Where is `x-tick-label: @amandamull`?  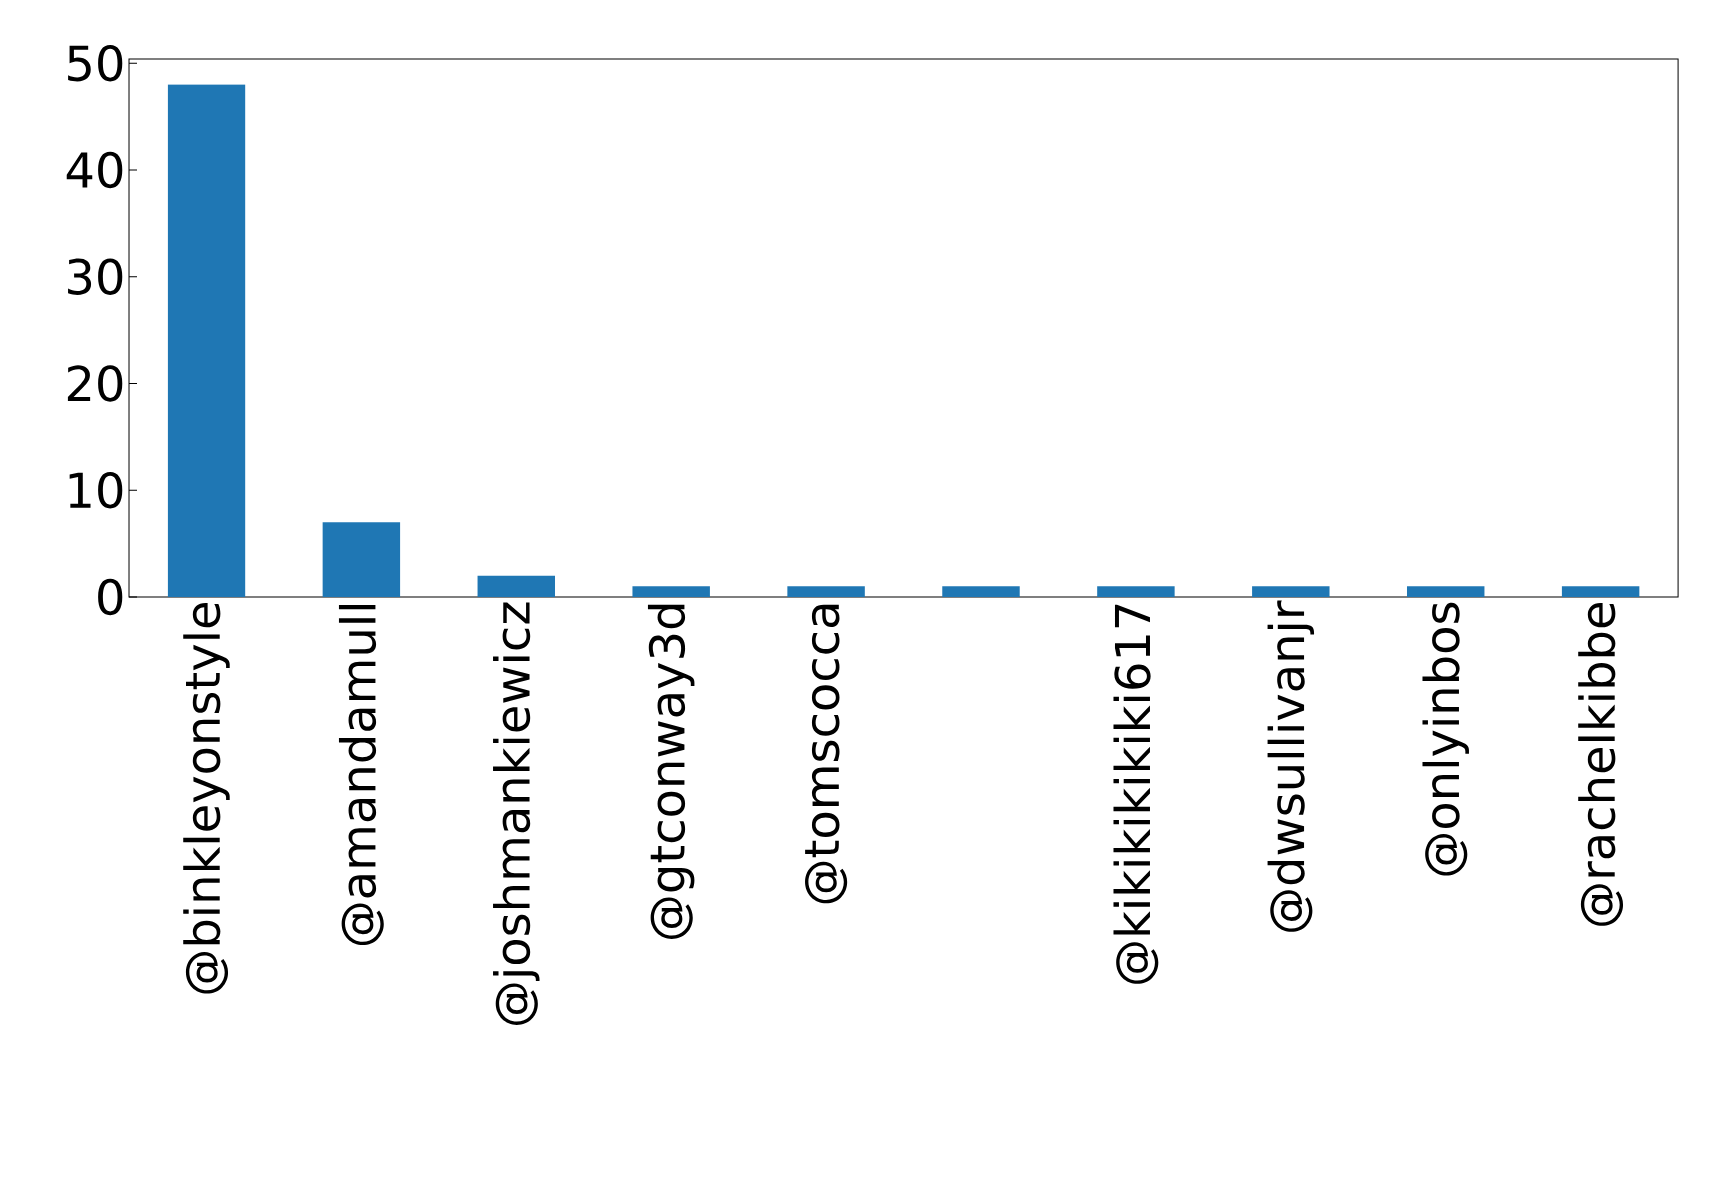 x-tick-label: @amandamull is located at coordinates (361, 775).